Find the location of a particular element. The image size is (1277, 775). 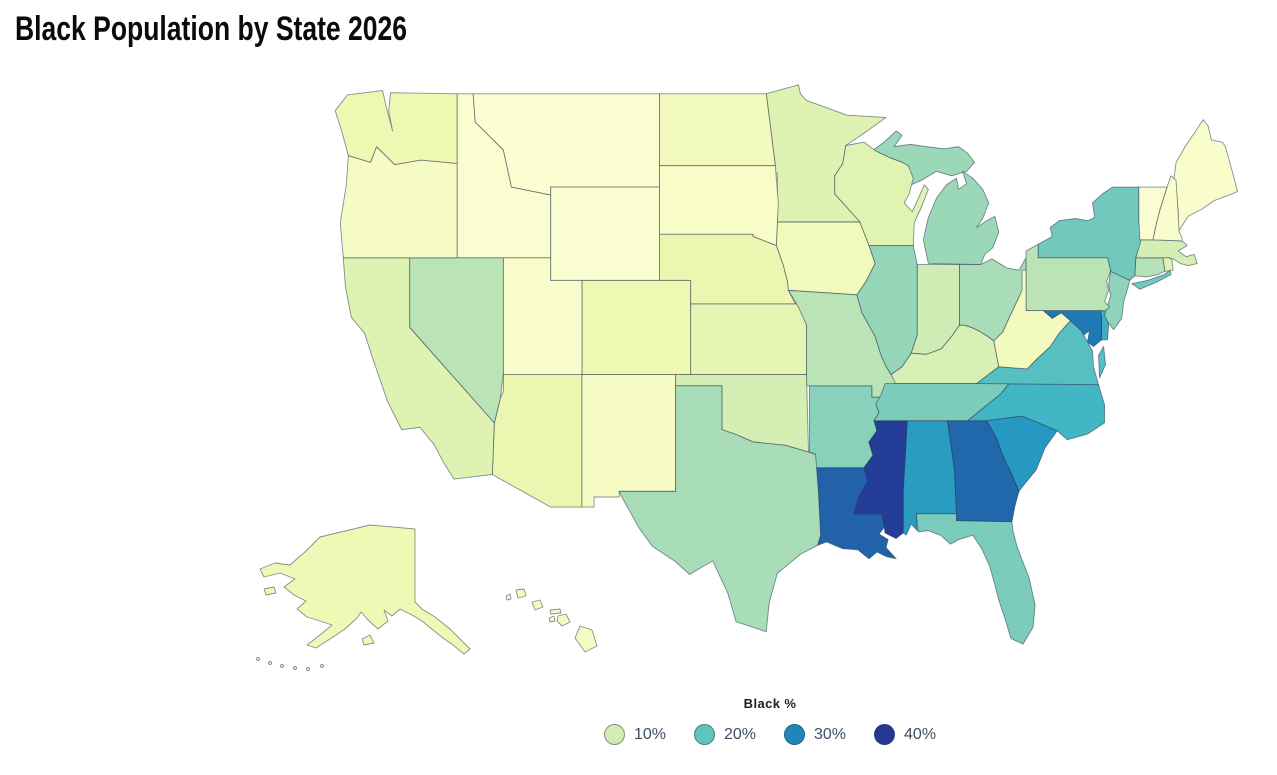

alaska-group is located at coordinates (364, 598).